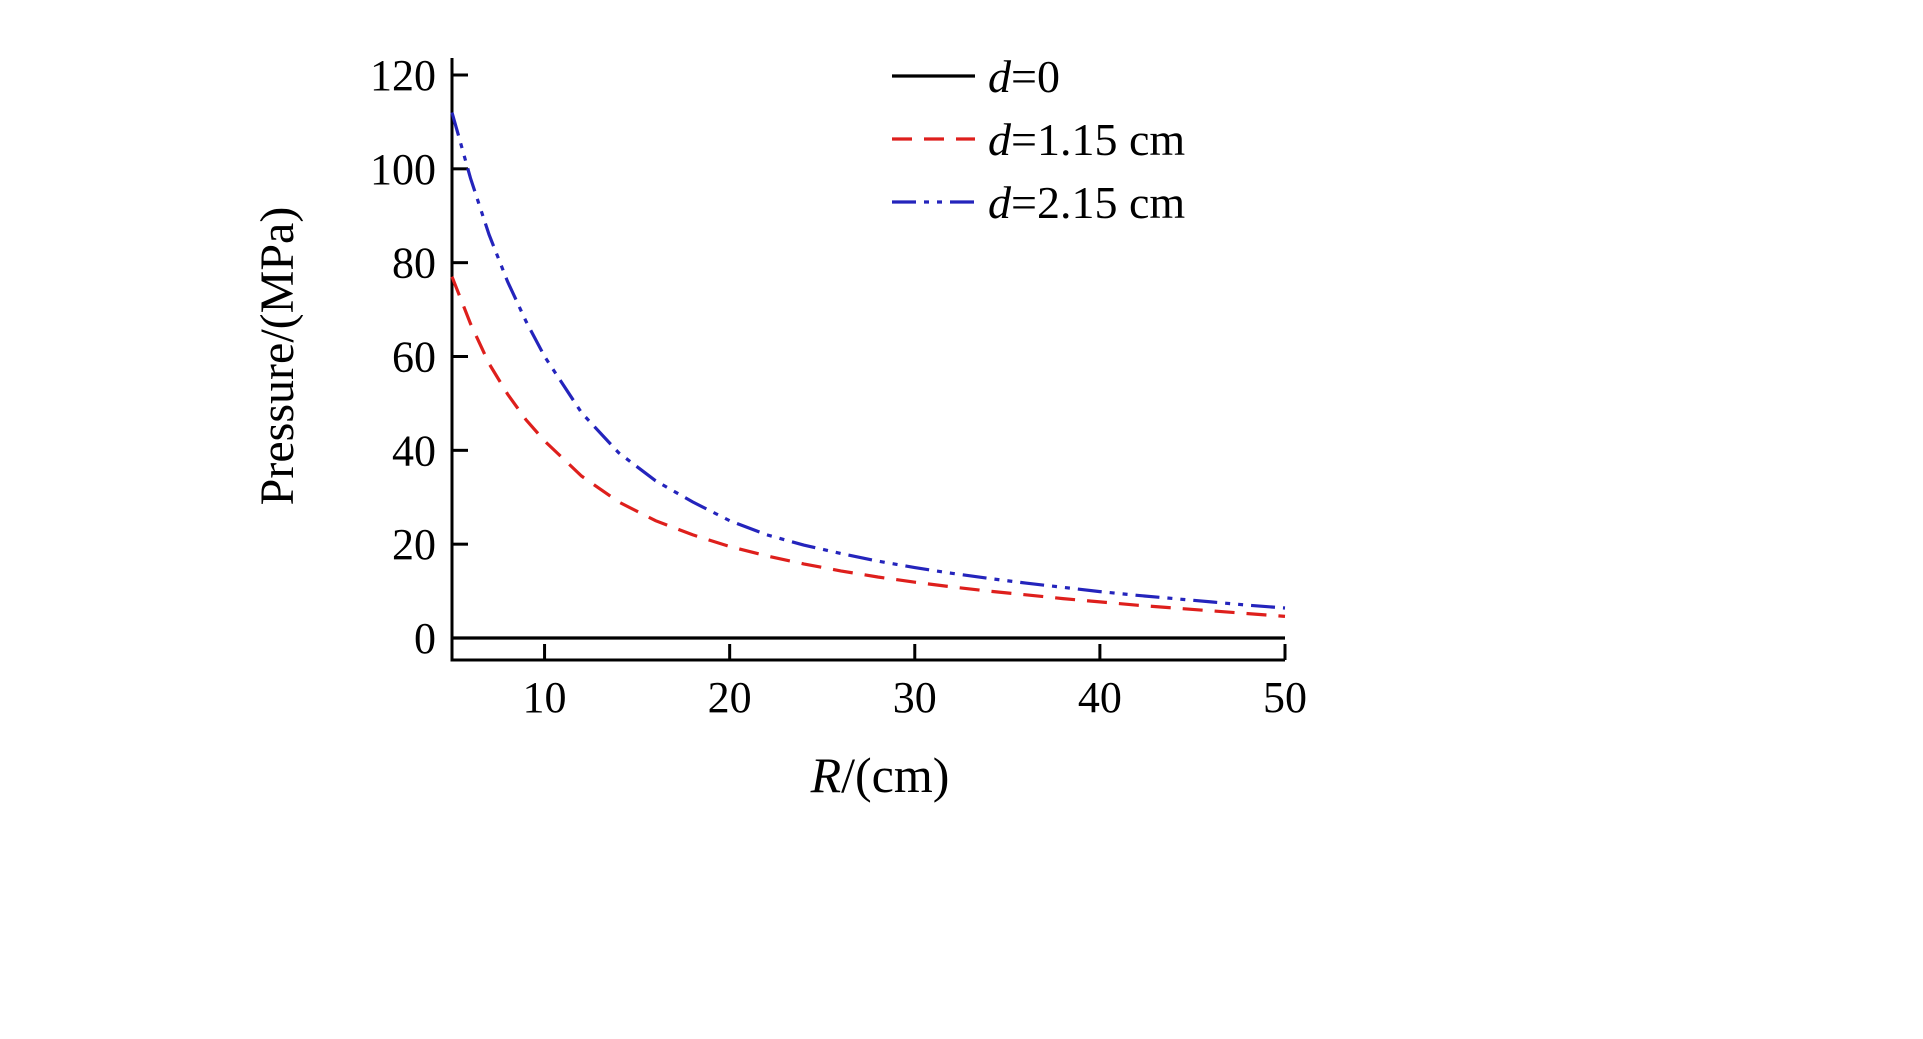 The height and width of the screenshot is (1039, 1923). Describe the element at coordinates (915, 697) in the screenshot. I see `x-tick-label: 30` at that location.